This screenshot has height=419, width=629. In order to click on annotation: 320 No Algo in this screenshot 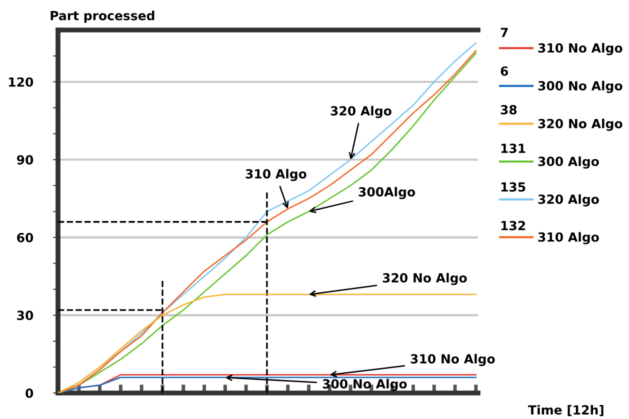, I will do `click(424, 279)`.